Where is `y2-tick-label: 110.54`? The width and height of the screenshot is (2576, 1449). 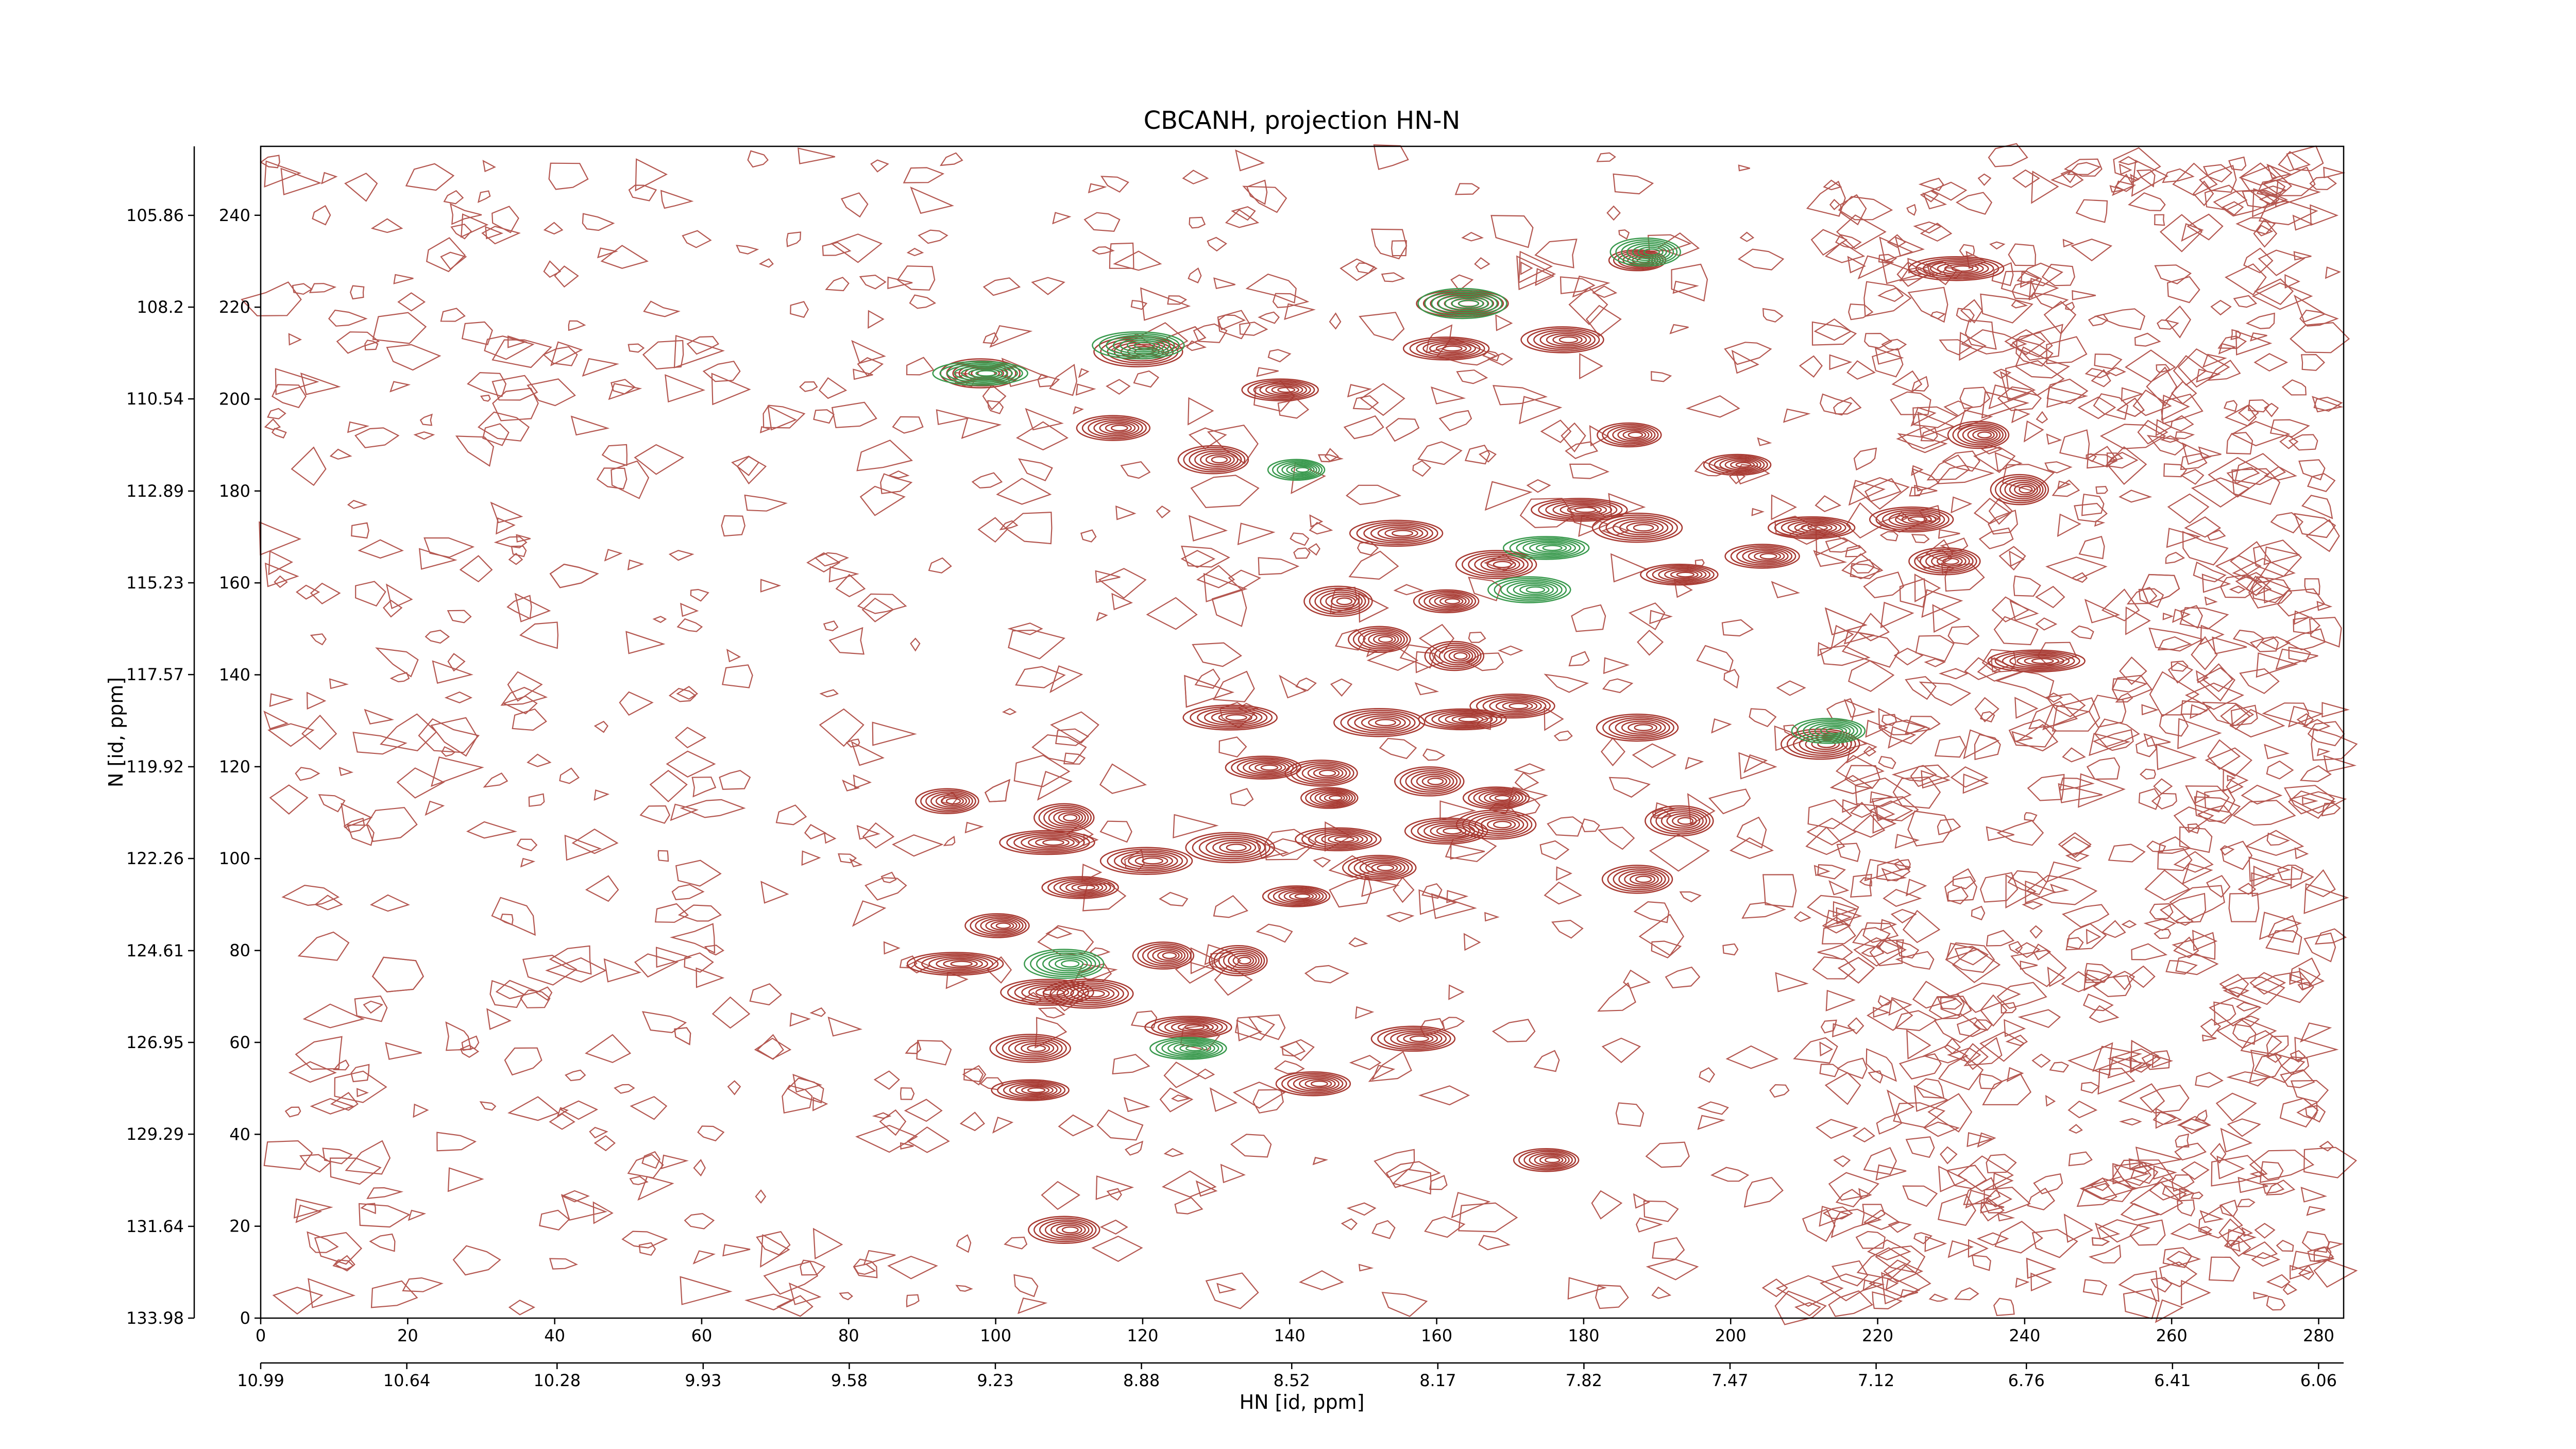
y2-tick-label: 110.54 is located at coordinates (155, 399).